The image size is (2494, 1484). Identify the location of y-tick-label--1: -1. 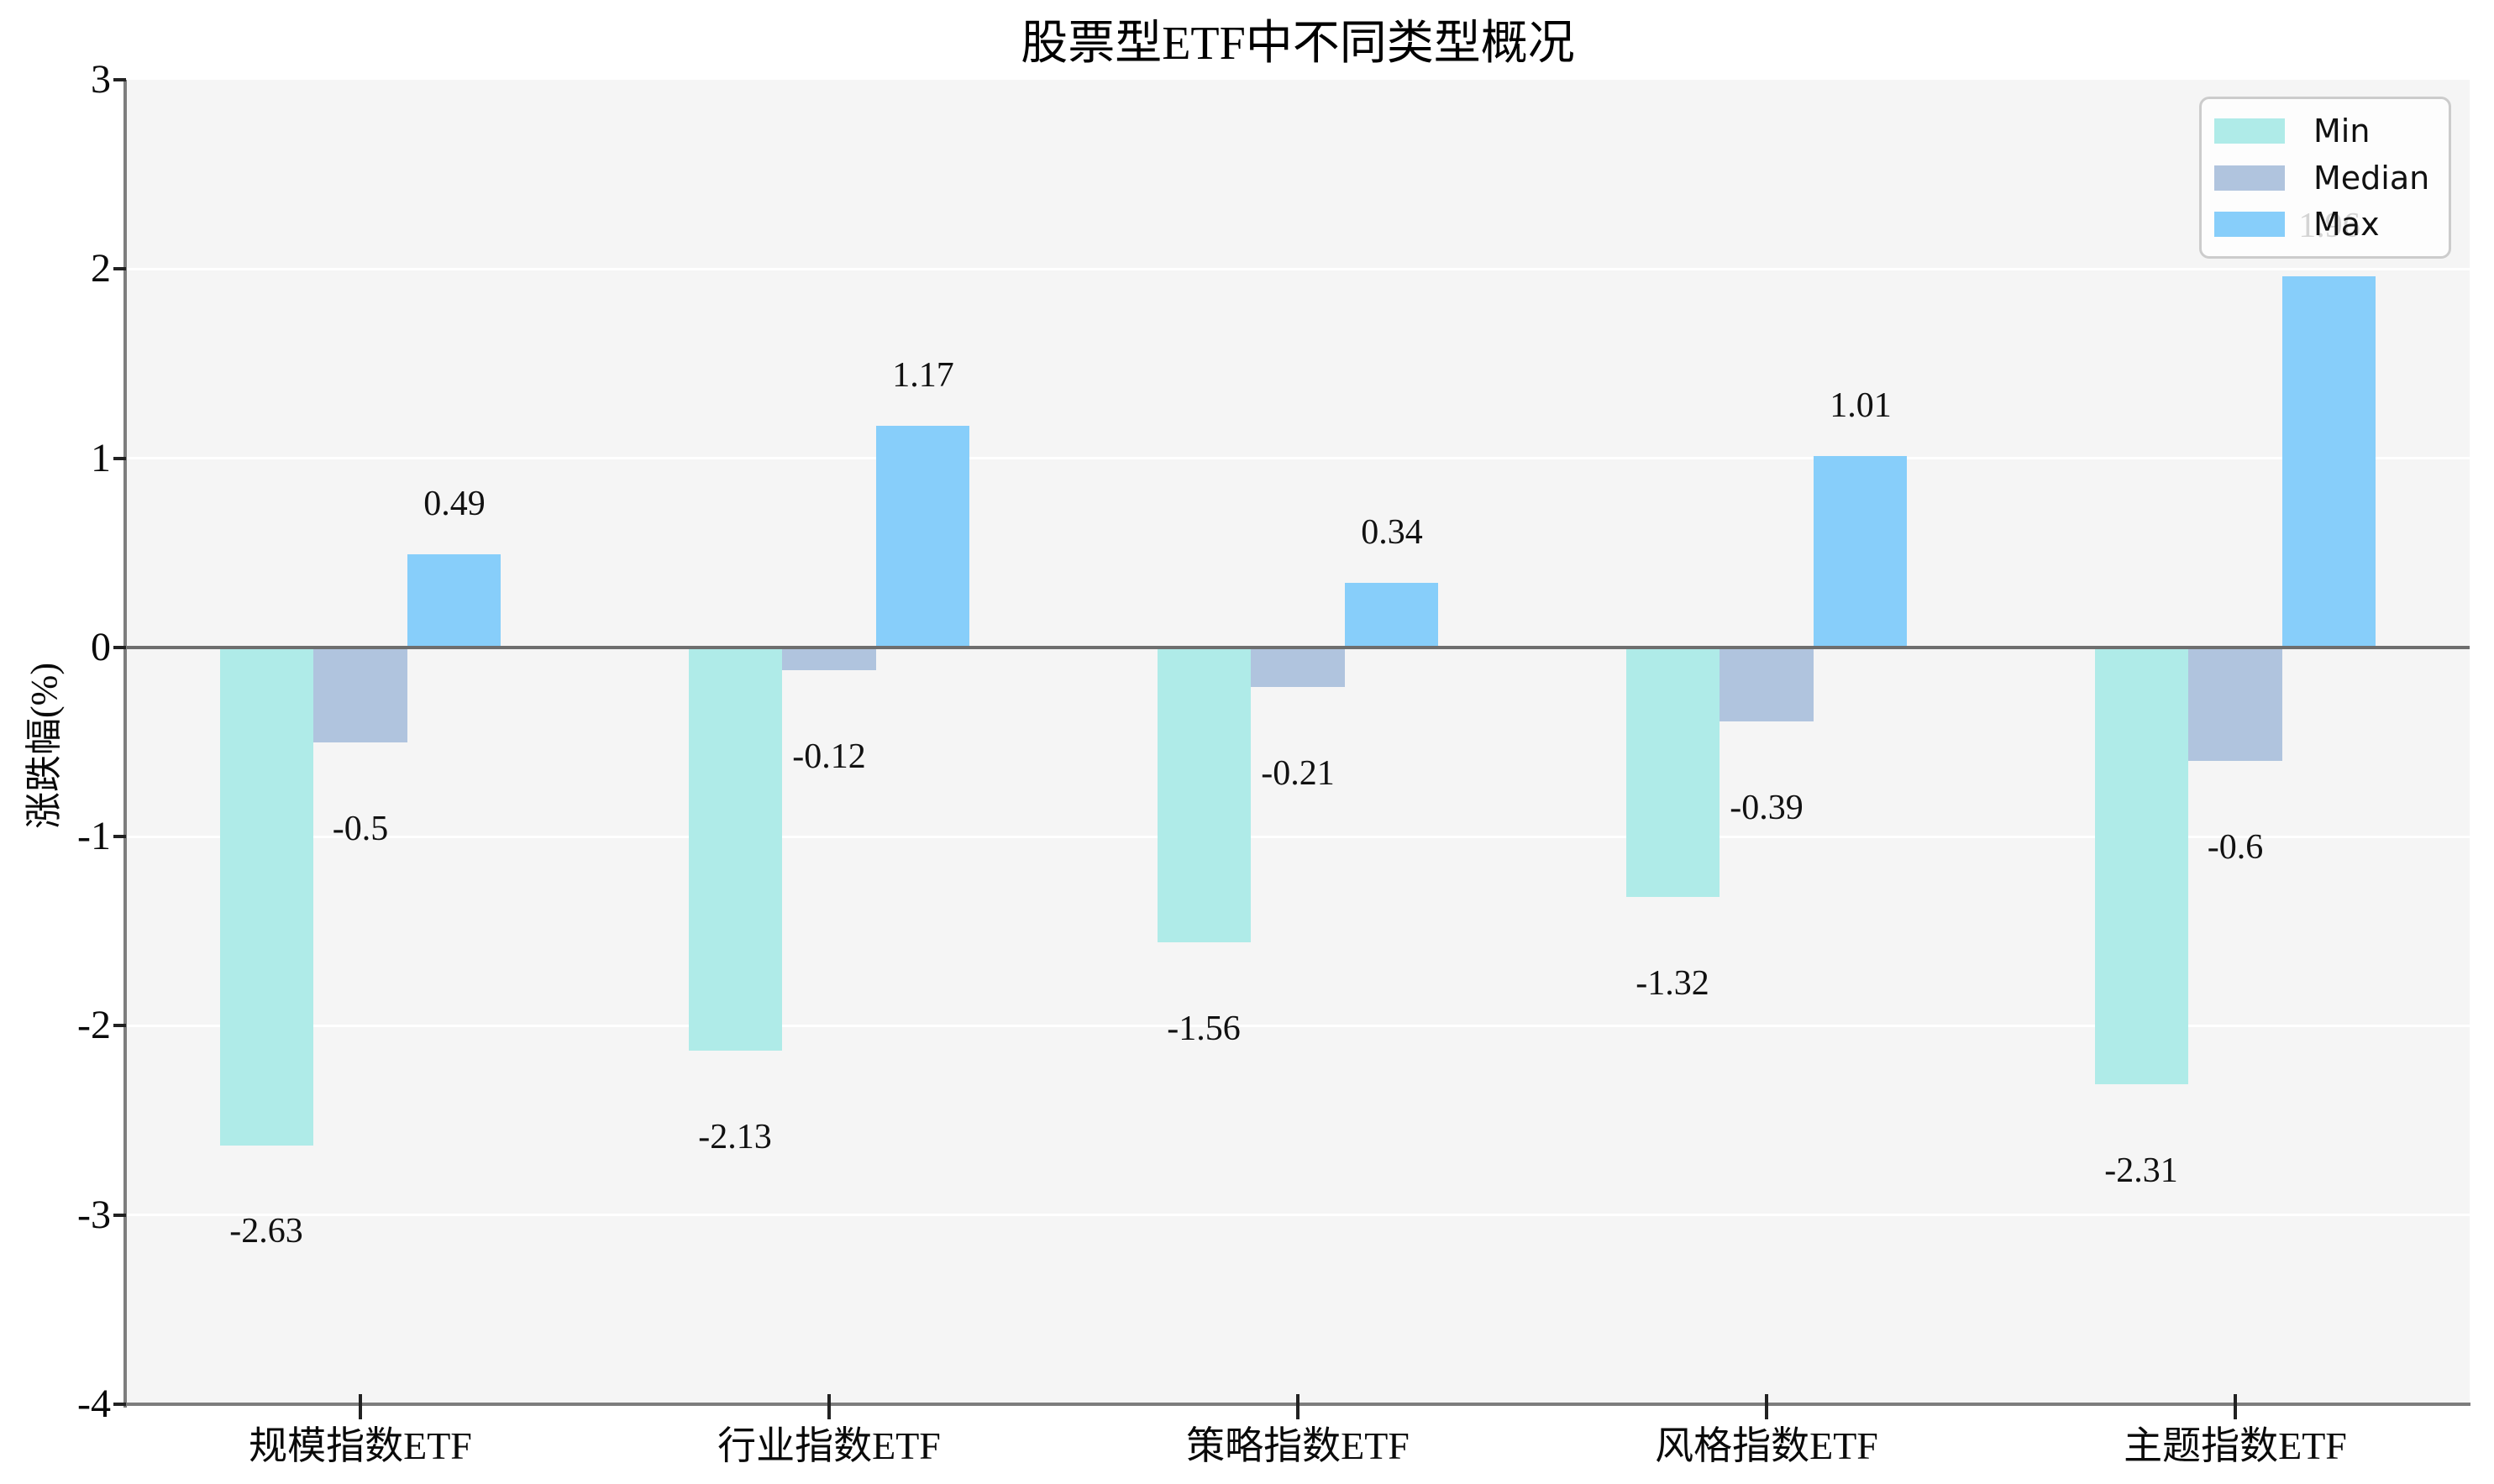
(94, 836).